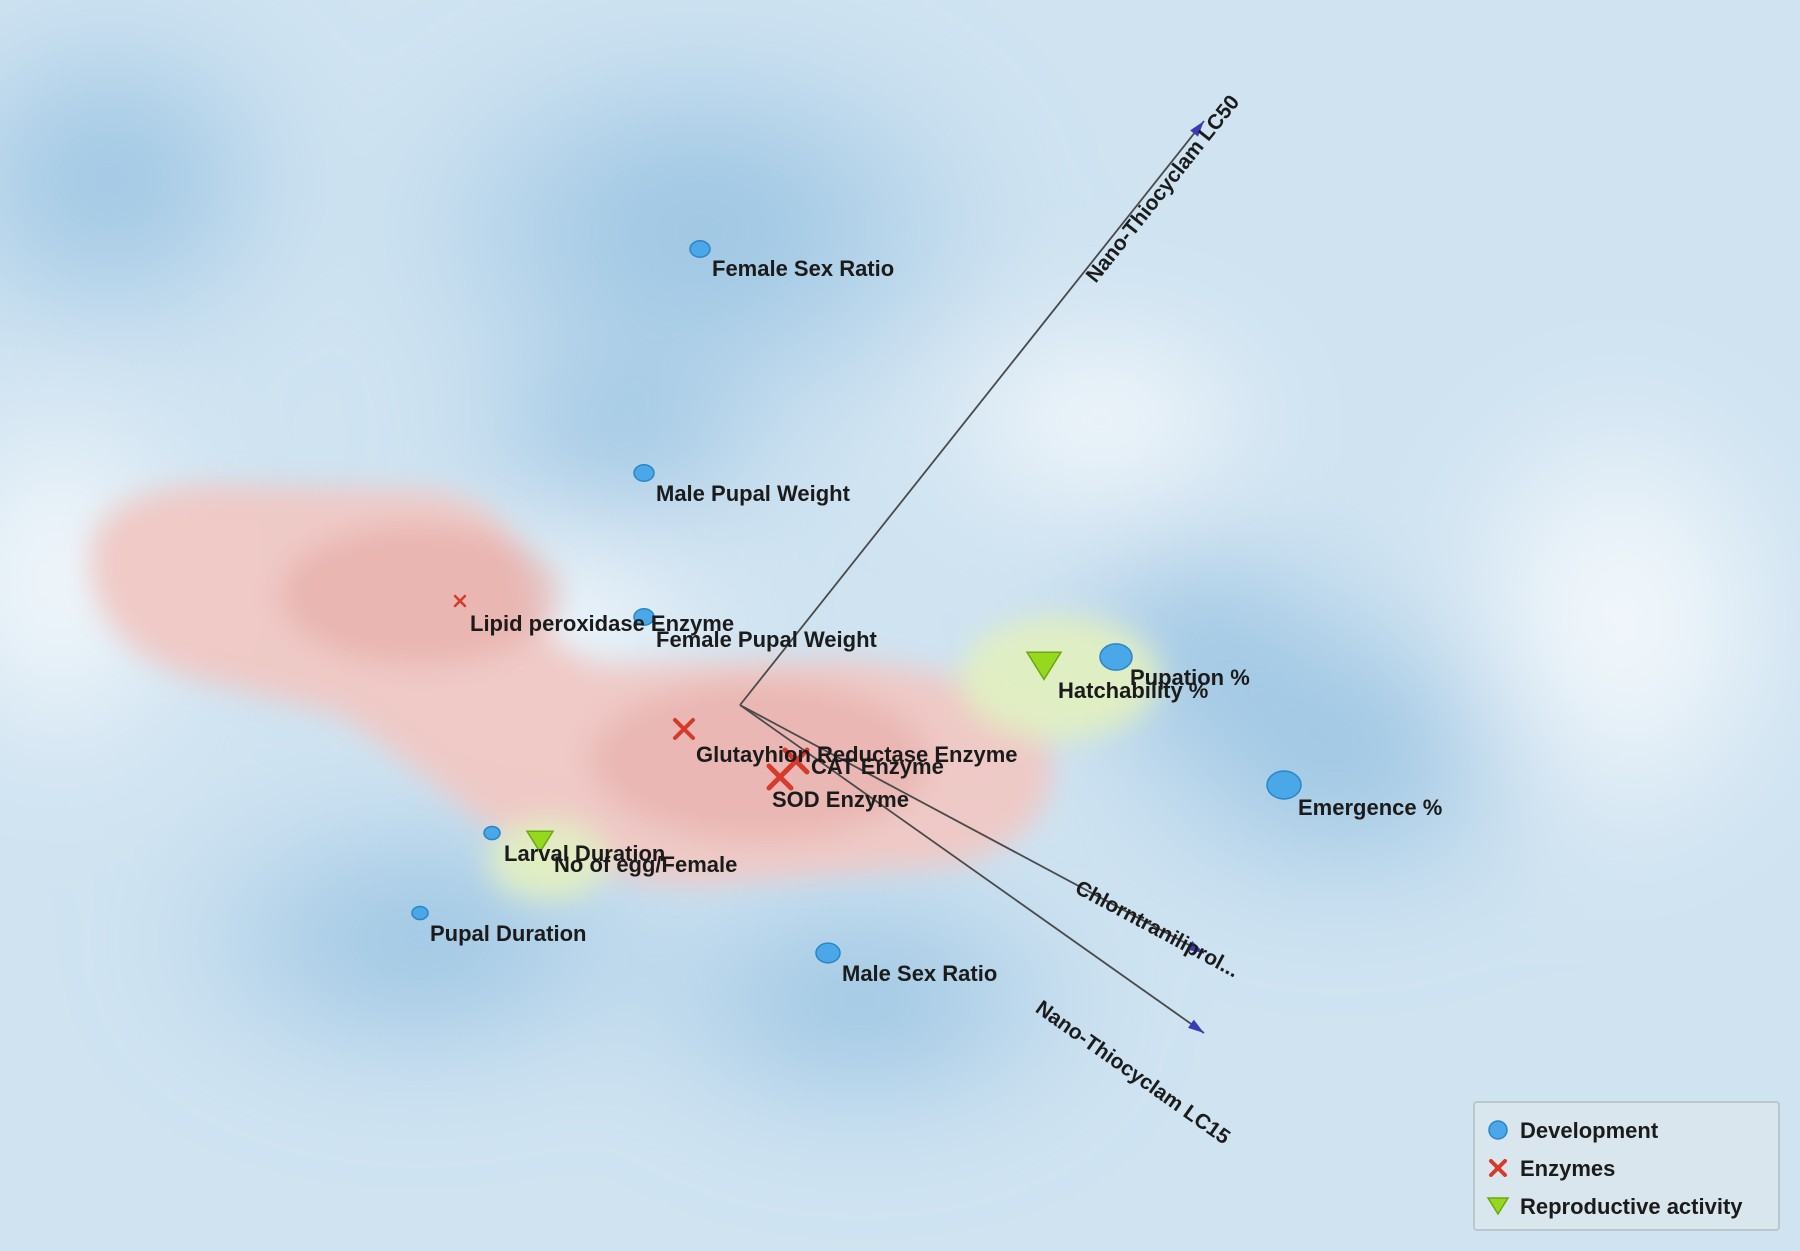  I want to click on legend-box, so click(1626, 1166).